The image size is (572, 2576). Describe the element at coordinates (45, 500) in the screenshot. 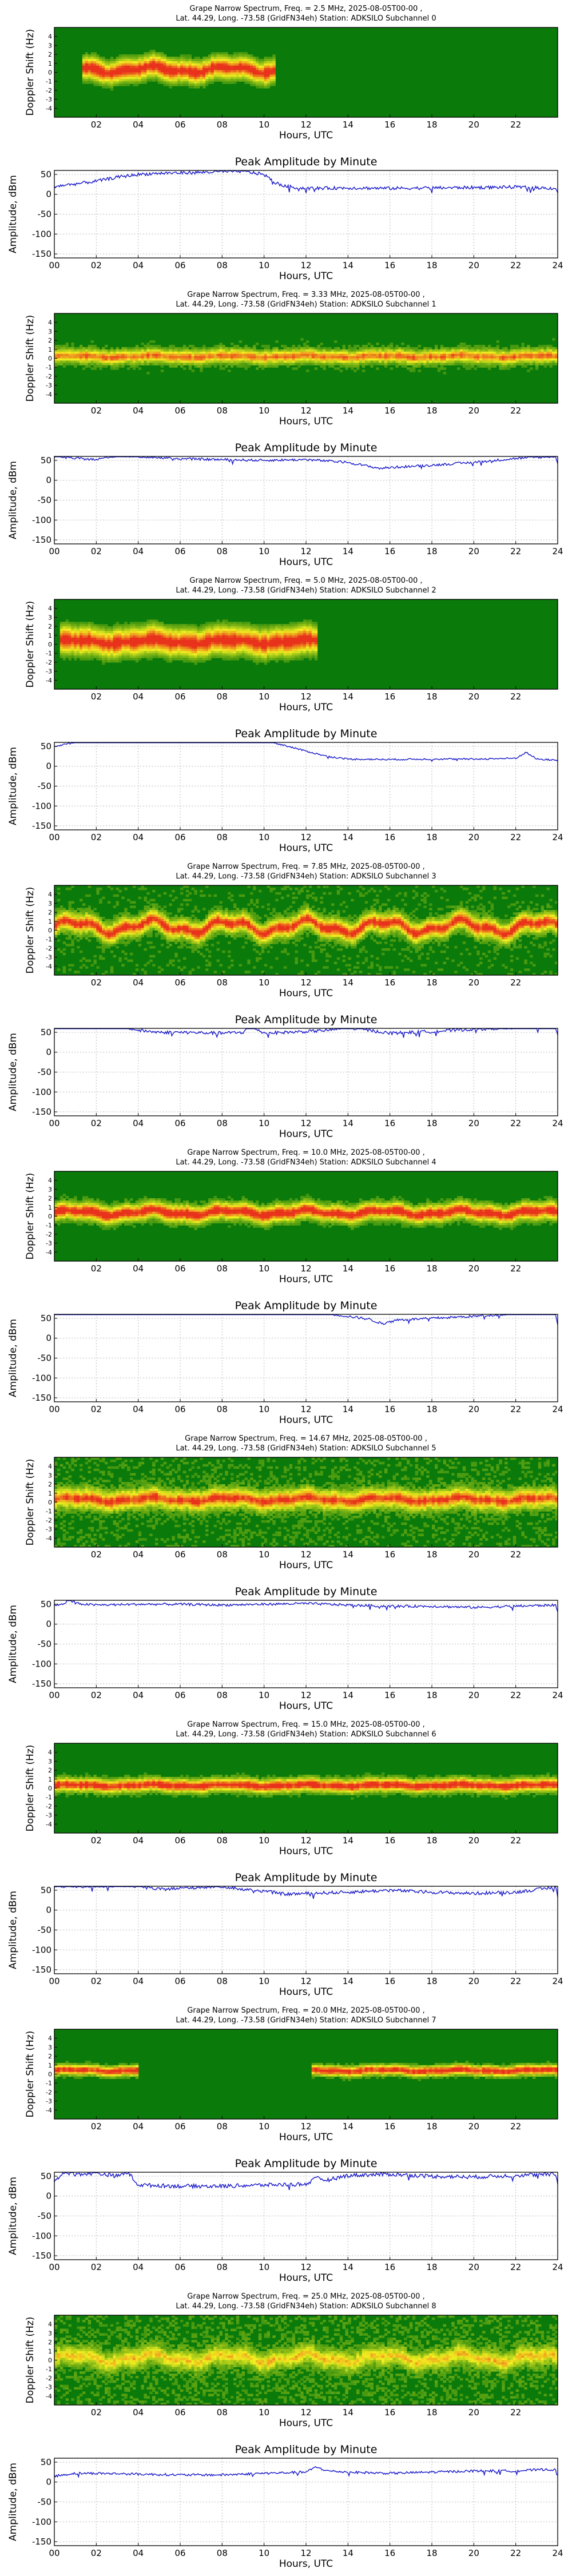

I see `y-tick-label: -50` at that location.